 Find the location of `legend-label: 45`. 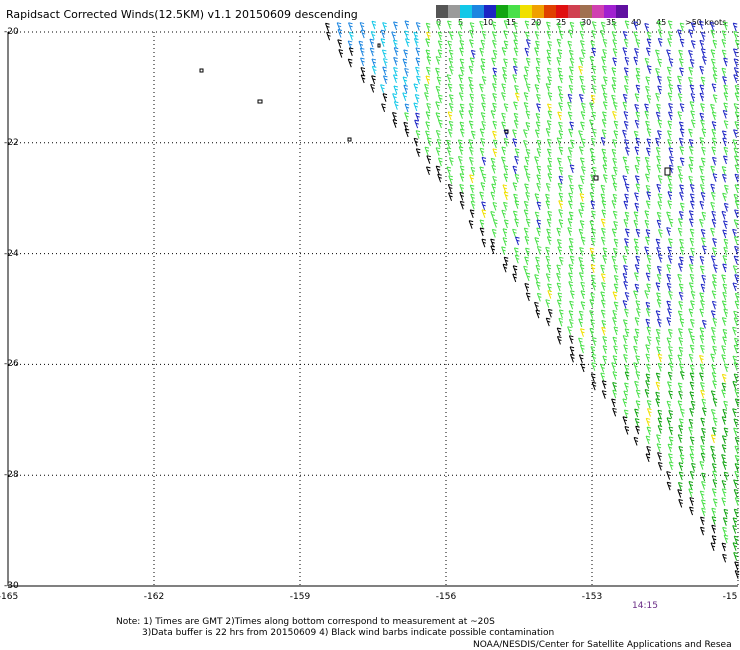

legend-label: 45 is located at coordinates (661, 22).